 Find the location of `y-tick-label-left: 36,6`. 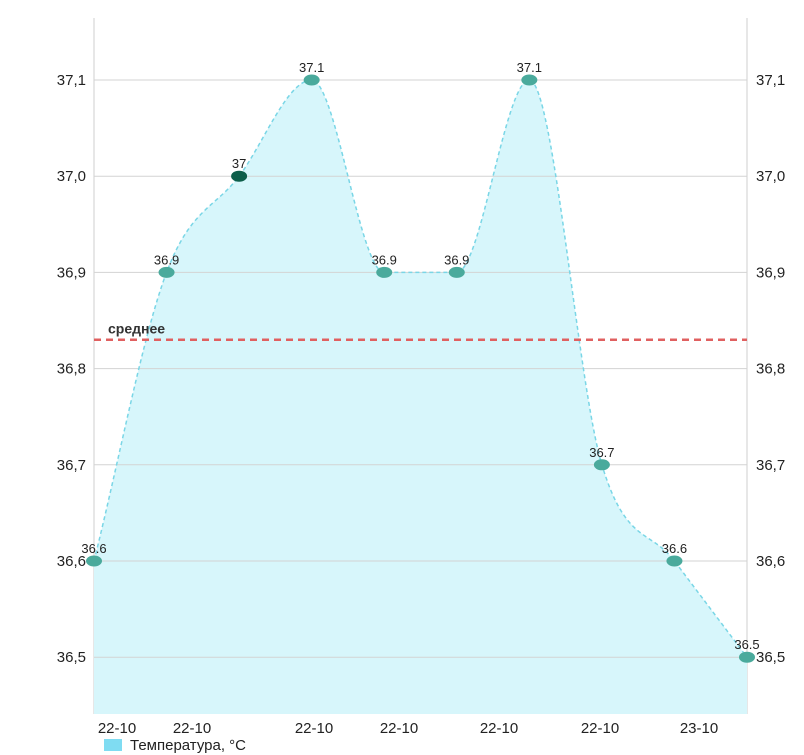

y-tick-label-left: 36,6 is located at coordinates (71, 561).